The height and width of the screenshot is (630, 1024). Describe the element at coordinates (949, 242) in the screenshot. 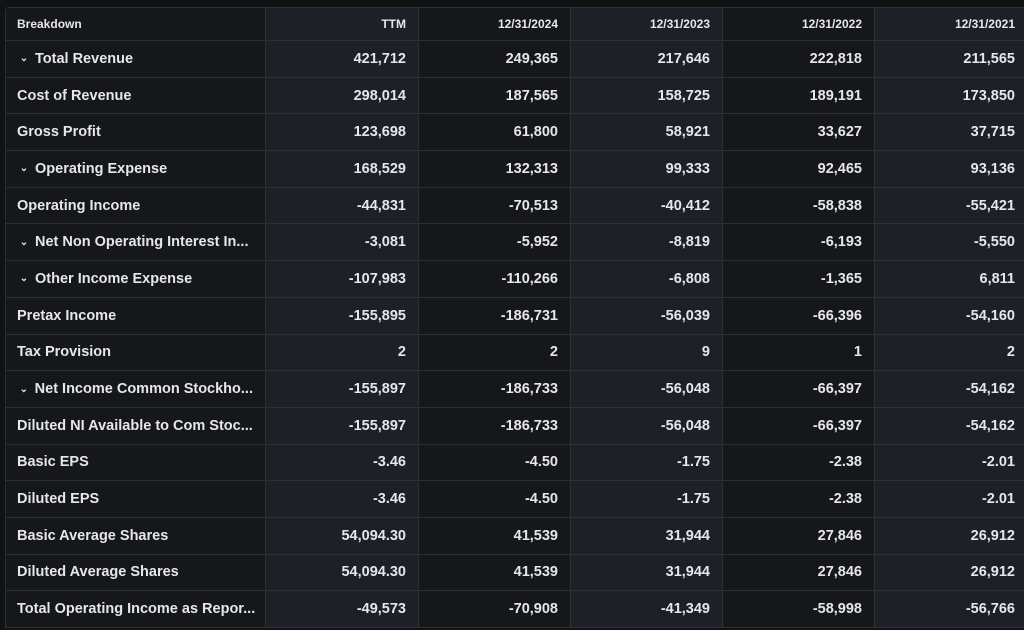

I see `value-cell: -5,550` at that location.